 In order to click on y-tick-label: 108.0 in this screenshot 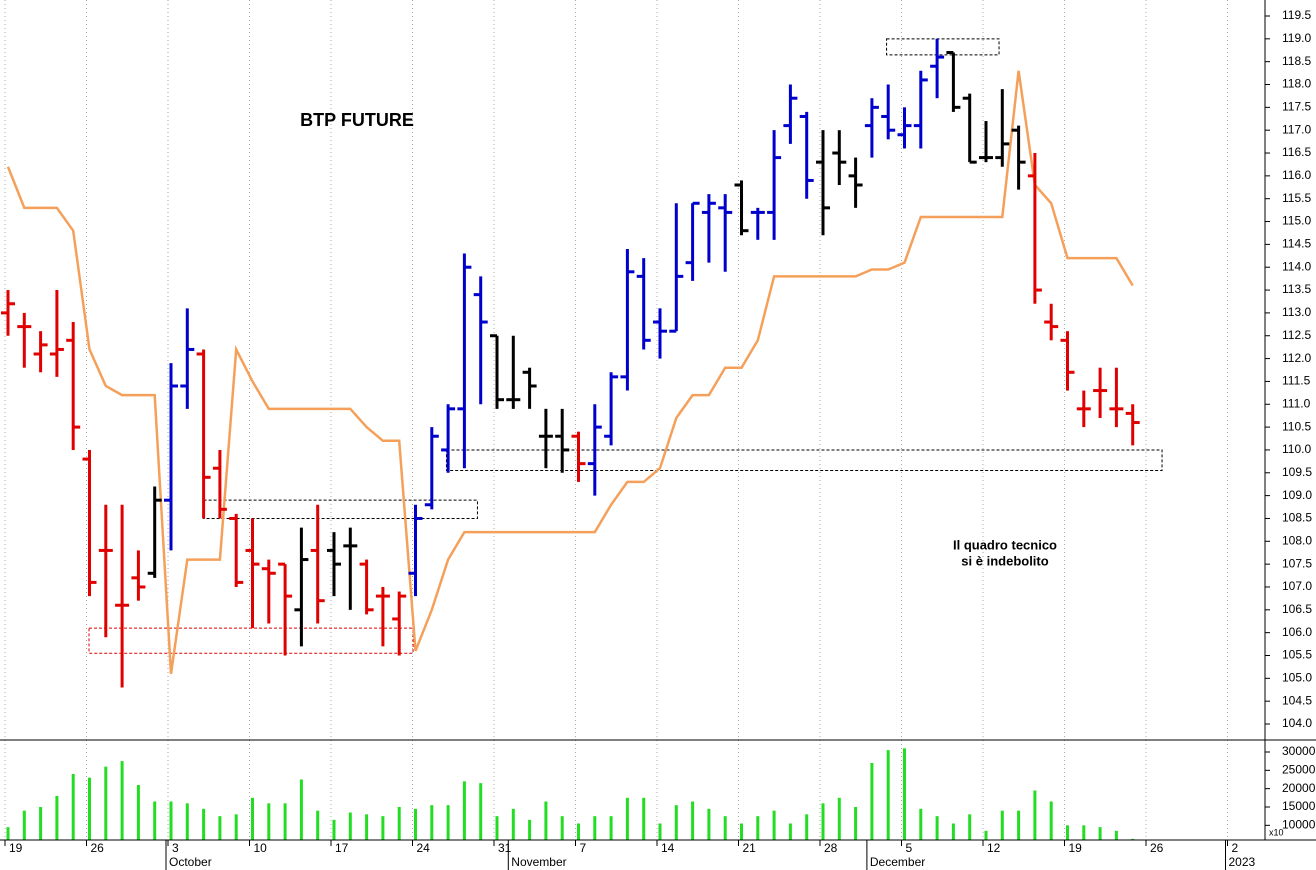, I will do `click(1297, 540)`.